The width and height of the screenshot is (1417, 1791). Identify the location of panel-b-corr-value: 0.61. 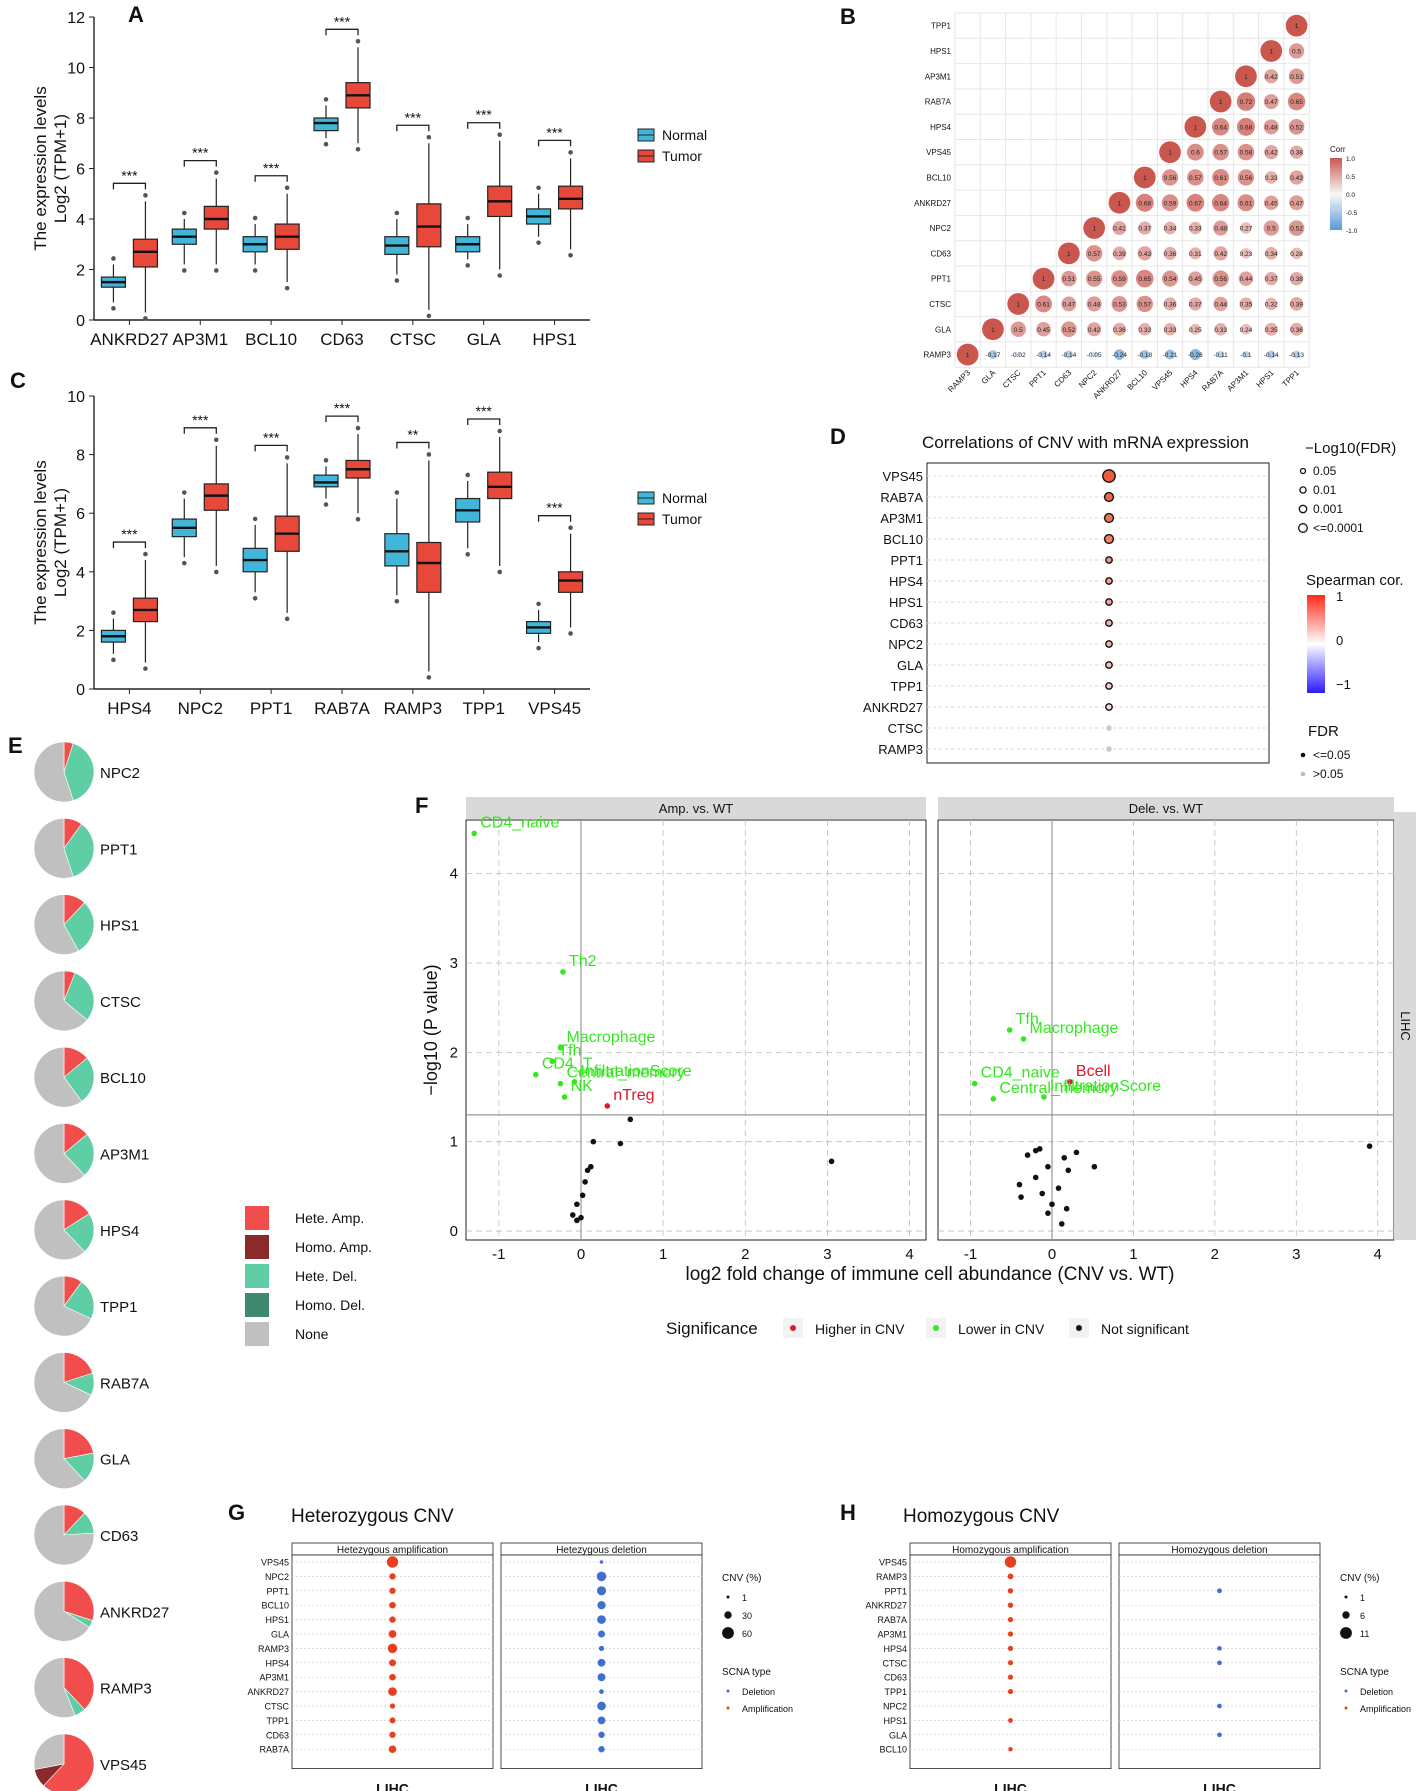
(1043, 304).